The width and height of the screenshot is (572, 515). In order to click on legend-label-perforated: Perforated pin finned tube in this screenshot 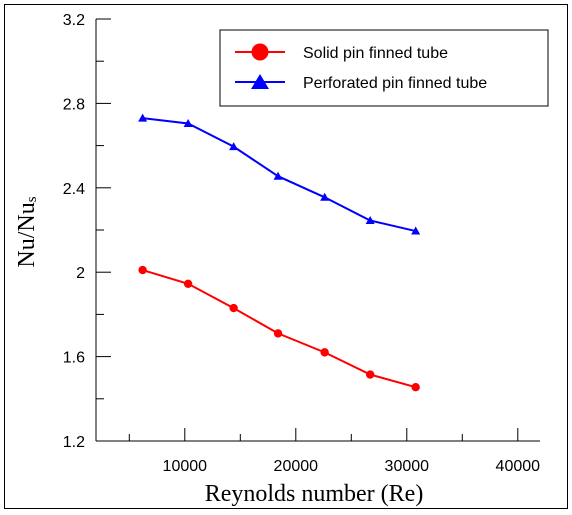, I will do `click(395, 83)`.